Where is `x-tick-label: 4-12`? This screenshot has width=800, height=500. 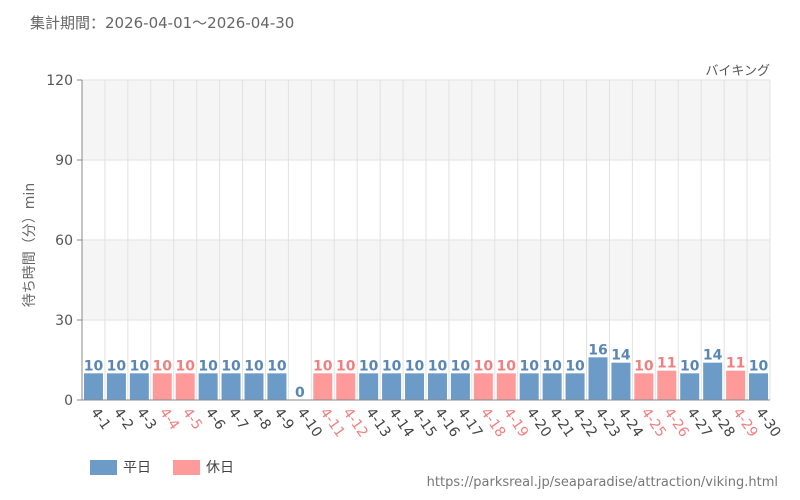
x-tick-label: 4-12 is located at coordinates (354, 422).